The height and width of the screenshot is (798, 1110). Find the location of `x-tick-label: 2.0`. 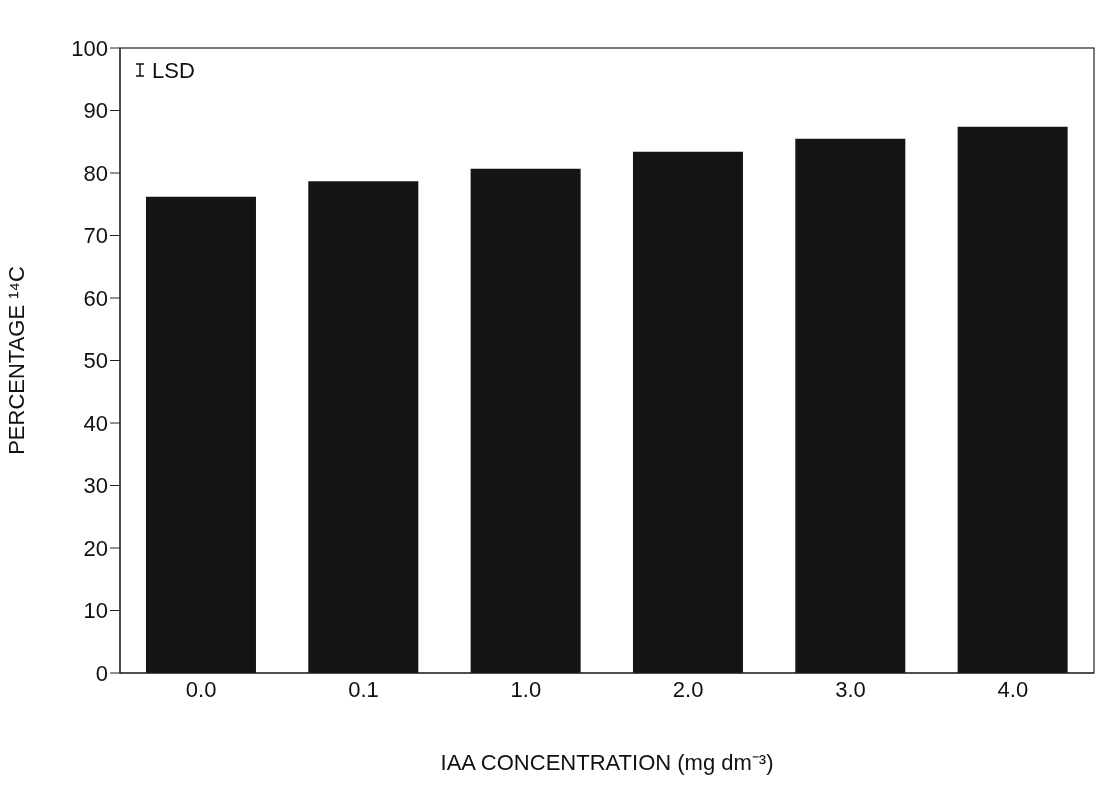

x-tick-label: 2.0 is located at coordinates (688, 689).